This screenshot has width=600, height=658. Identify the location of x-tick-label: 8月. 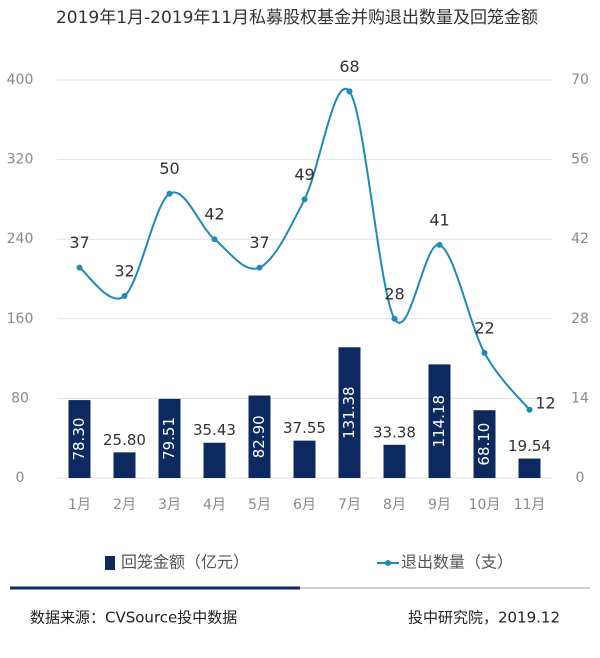
(394, 505).